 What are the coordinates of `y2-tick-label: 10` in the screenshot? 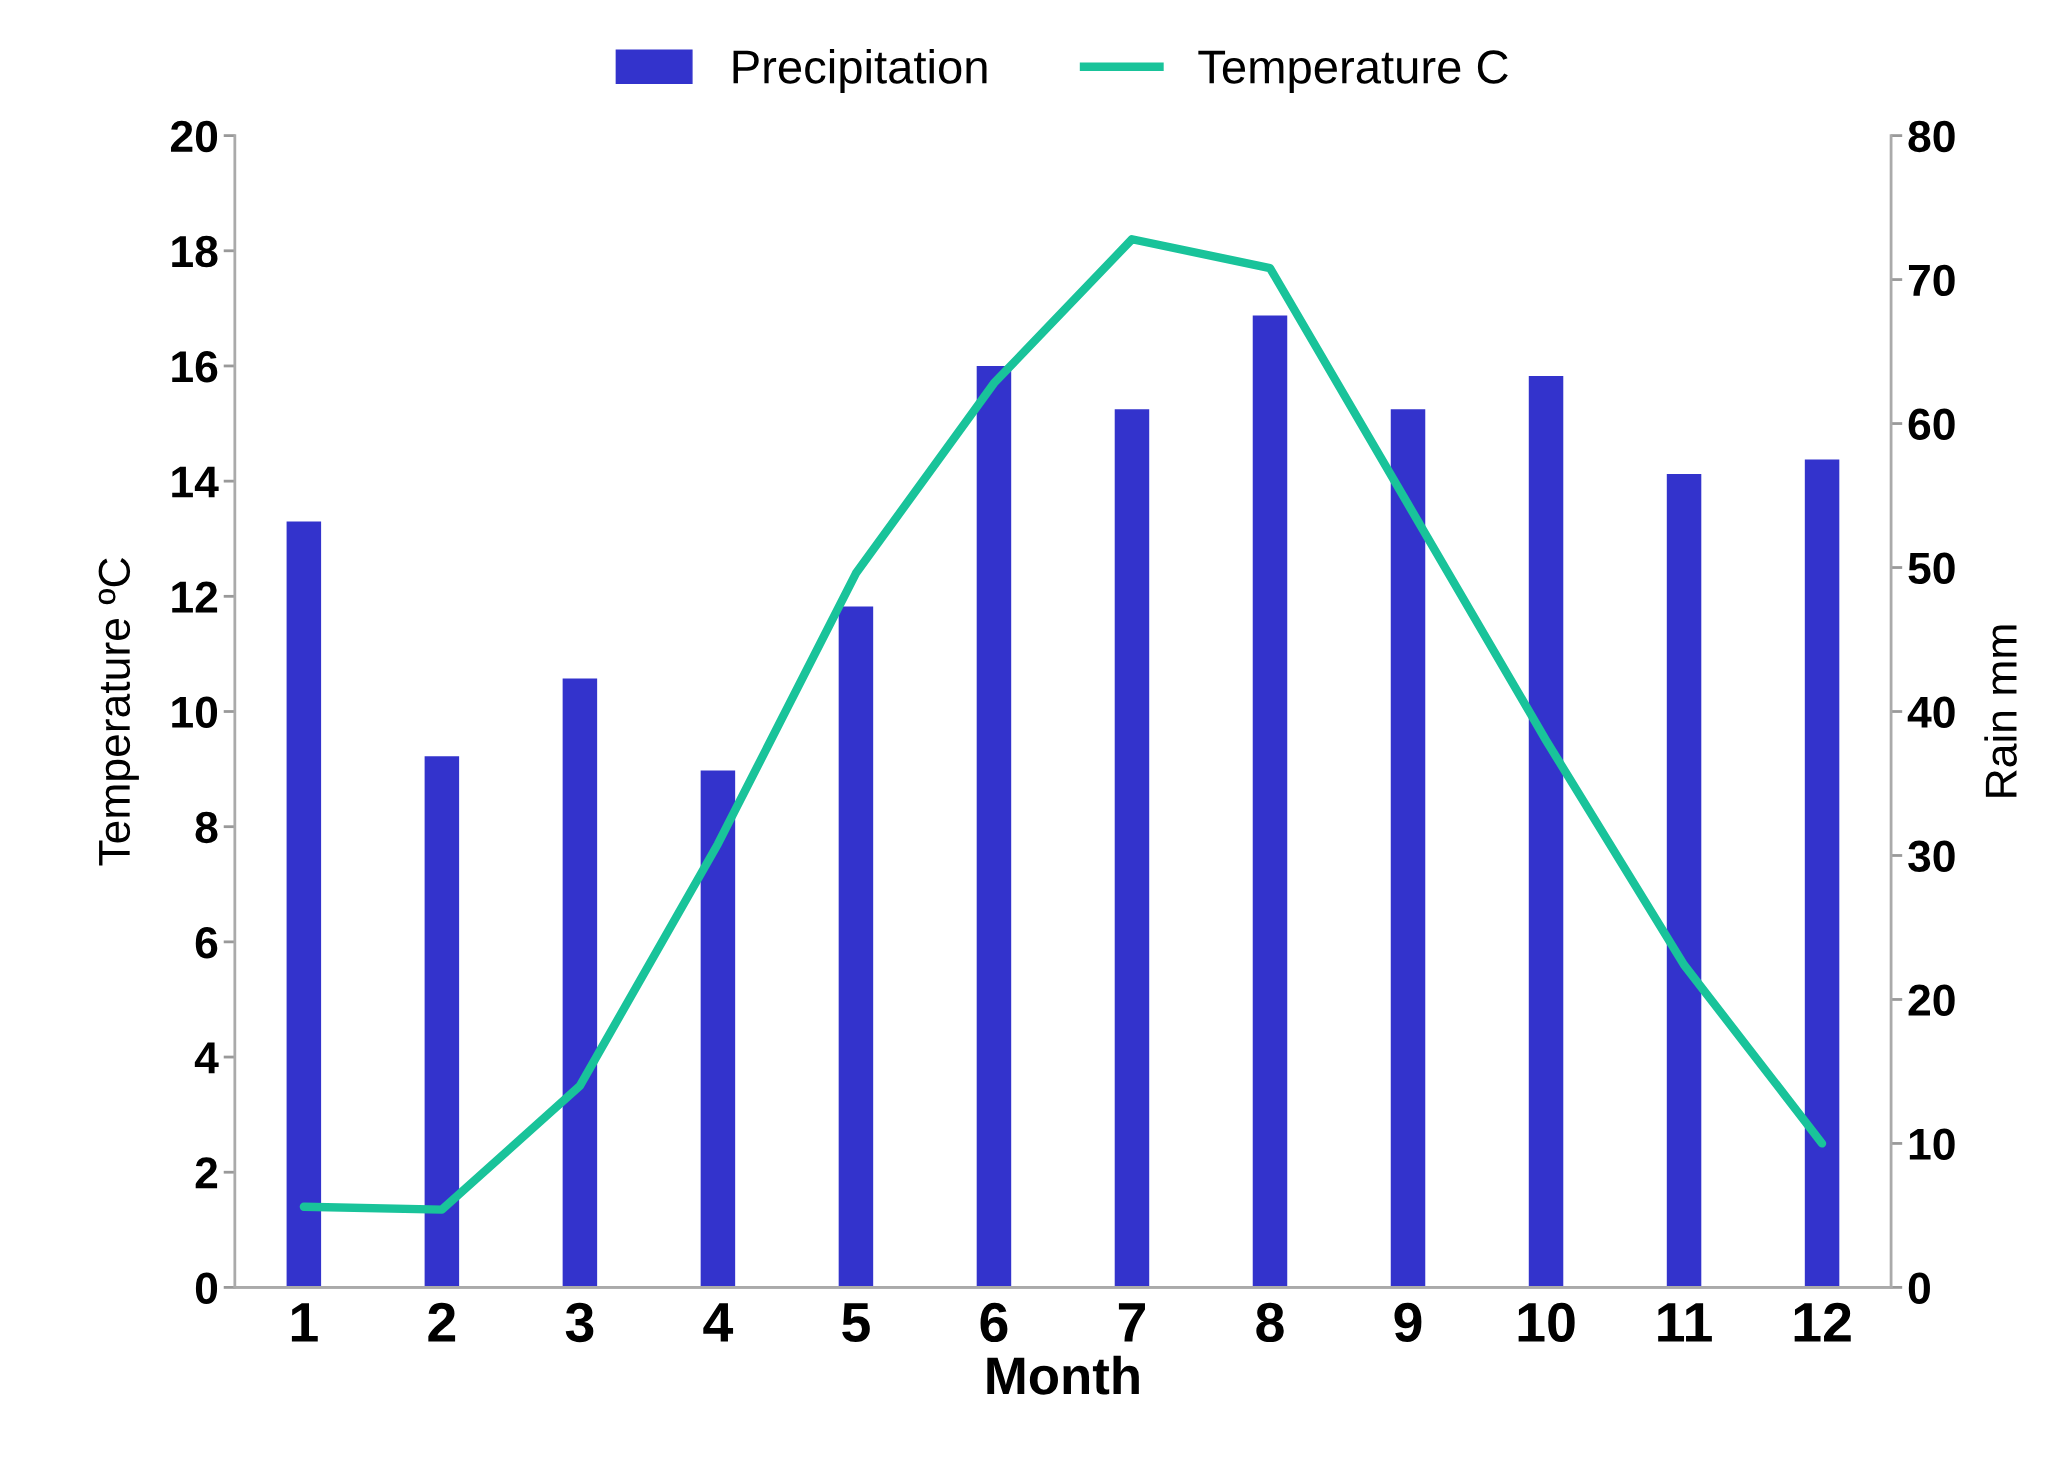 It's located at (1932, 1144).